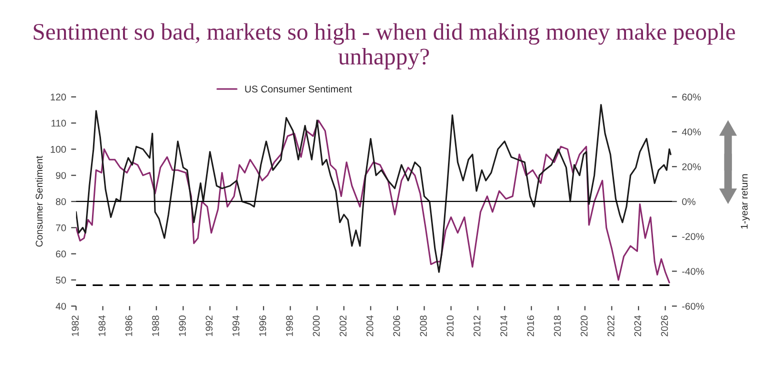 This screenshot has width=768, height=386. What do you see at coordinates (638, 325) in the screenshot?
I see `x-tick-label: 2024` at bounding box center [638, 325].